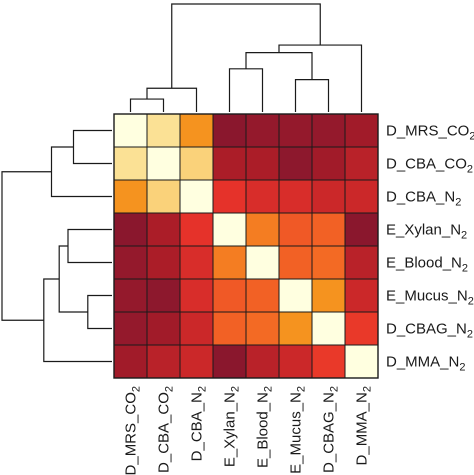 The image size is (474, 475). I want to click on row-label: D_MRS_CO2, so click(430, 133).